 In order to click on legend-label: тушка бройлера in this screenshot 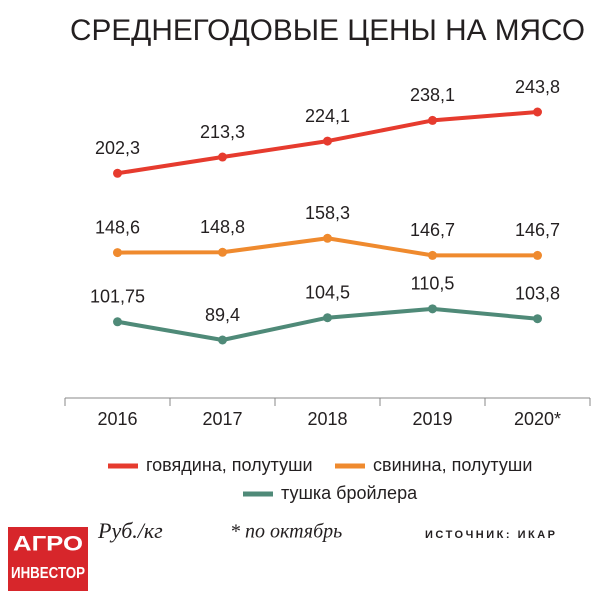, I will do `click(349, 493)`.